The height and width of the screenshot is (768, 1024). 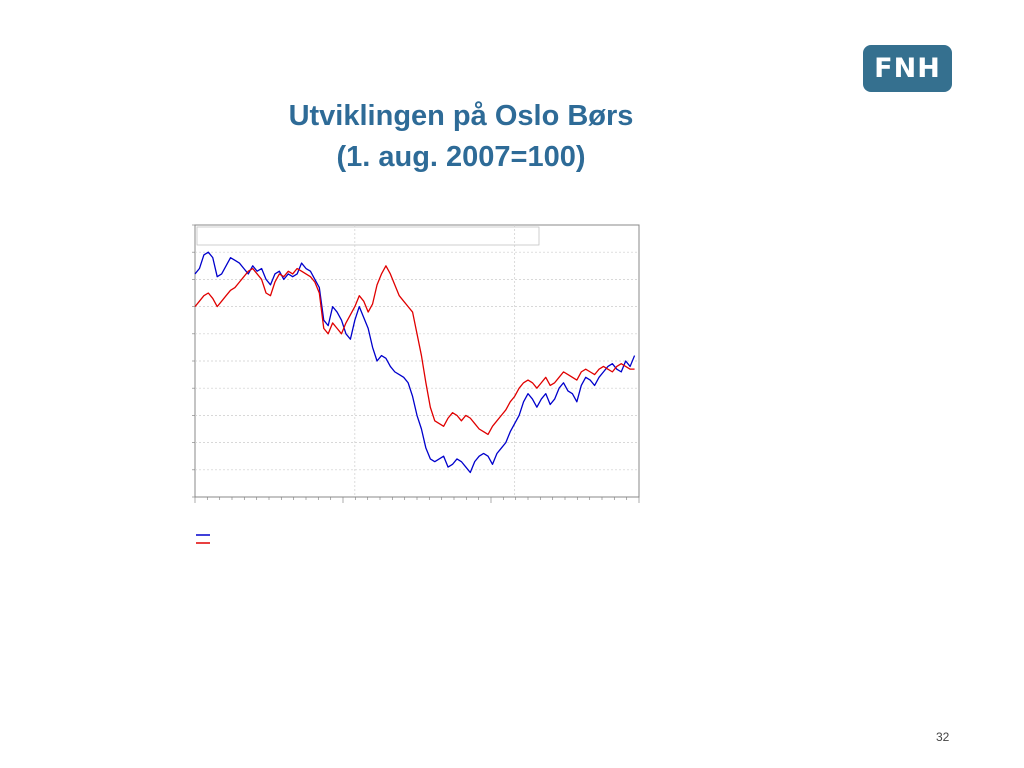 What do you see at coordinates (368, 236) in the screenshot?
I see `plot-inner-box` at bounding box center [368, 236].